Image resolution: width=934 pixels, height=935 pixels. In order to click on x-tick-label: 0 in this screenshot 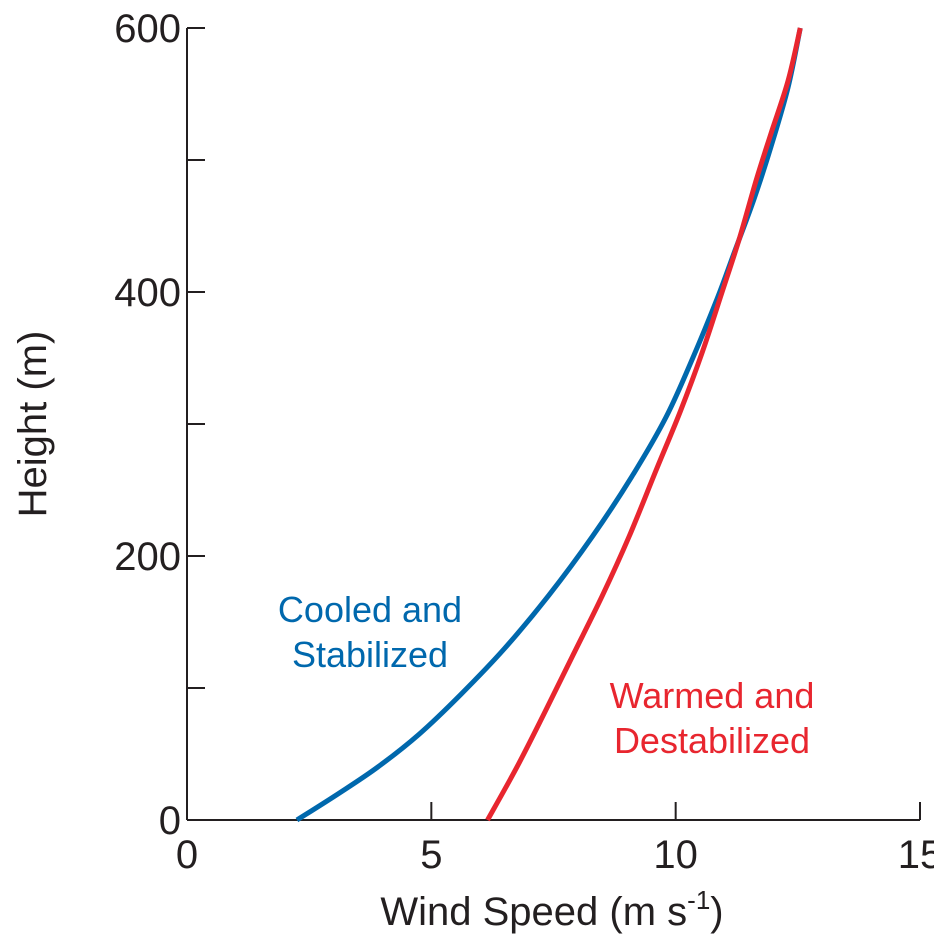, I will do `click(187, 855)`.